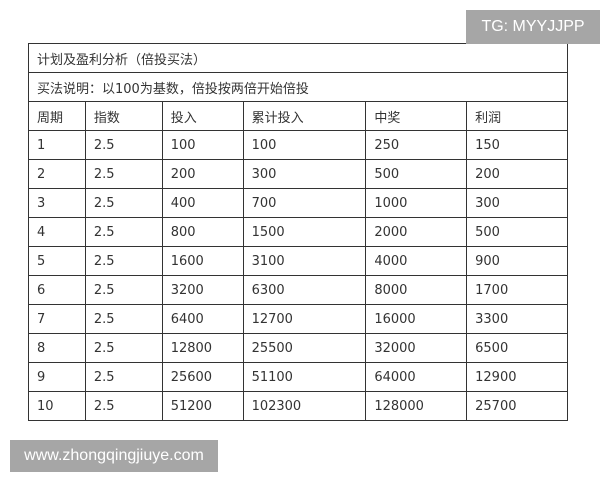 The height and width of the screenshot is (480, 600). What do you see at coordinates (304, 377) in the screenshot?
I see `table-cell: 51100` at bounding box center [304, 377].